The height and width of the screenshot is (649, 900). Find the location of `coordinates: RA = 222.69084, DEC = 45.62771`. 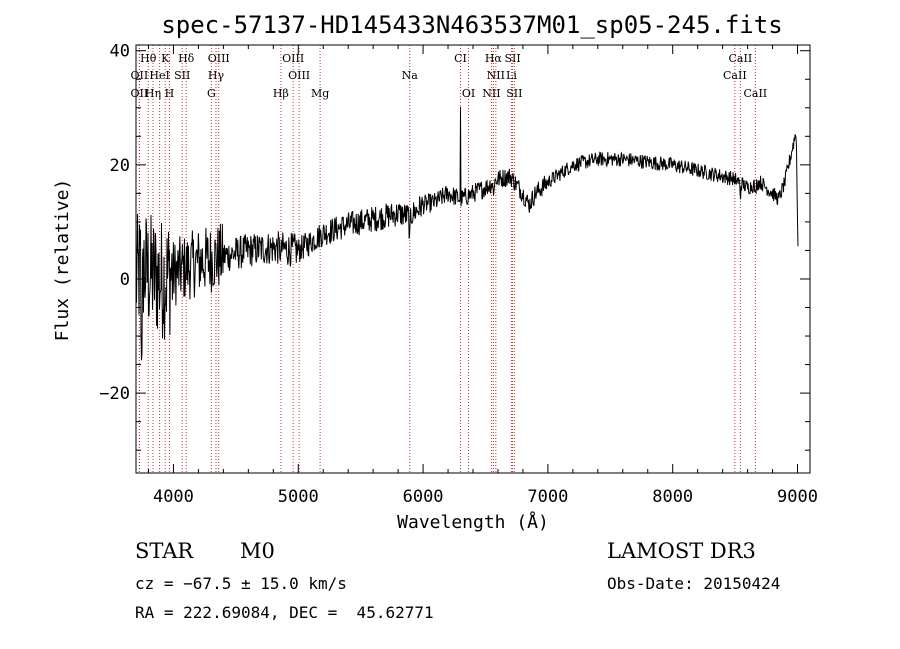

coordinates: RA = 222.69084, DEC = 45.62771 is located at coordinates (284, 612).